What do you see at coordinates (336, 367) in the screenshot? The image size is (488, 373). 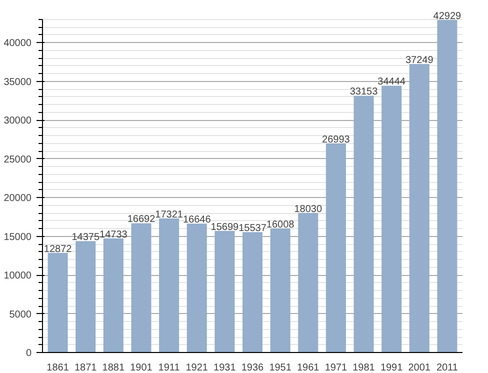 I see `x-tick-label: 1971` at bounding box center [336, 367].